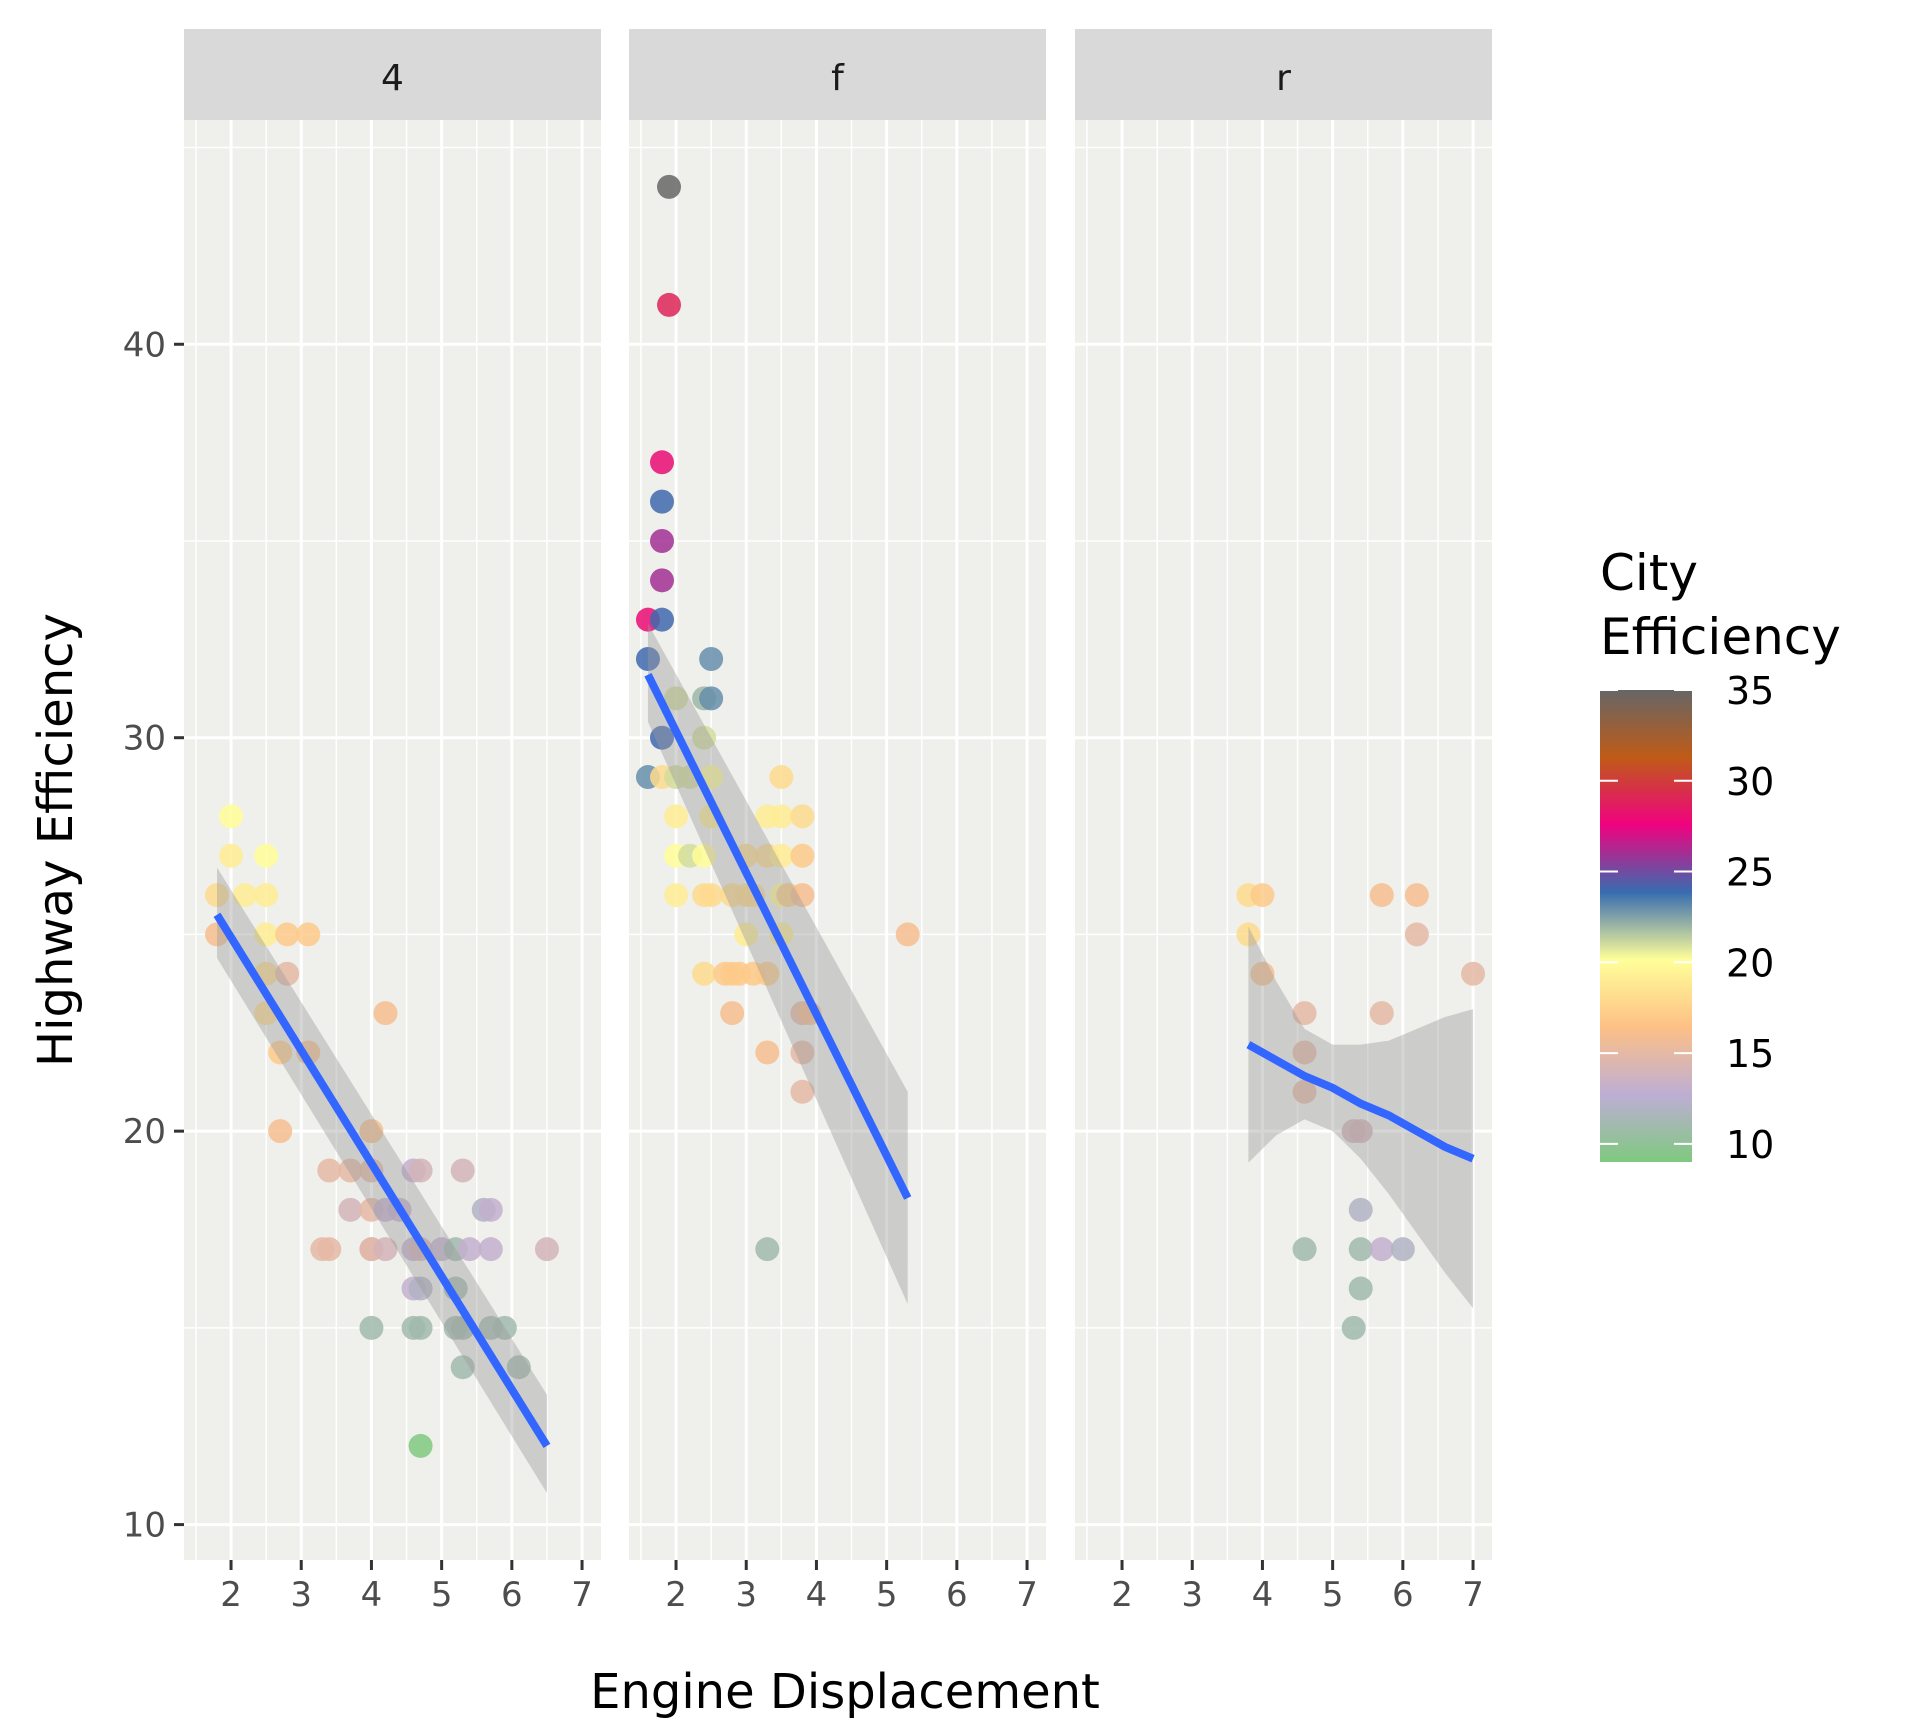 The width and height of the screenshot is (1920, 1728). What do you see at coordinates (1720, 855) in the screenshot?
I see `color-legend: City Efficiency 10 15 20 25 30 35` at bounding box center [1720, 855].